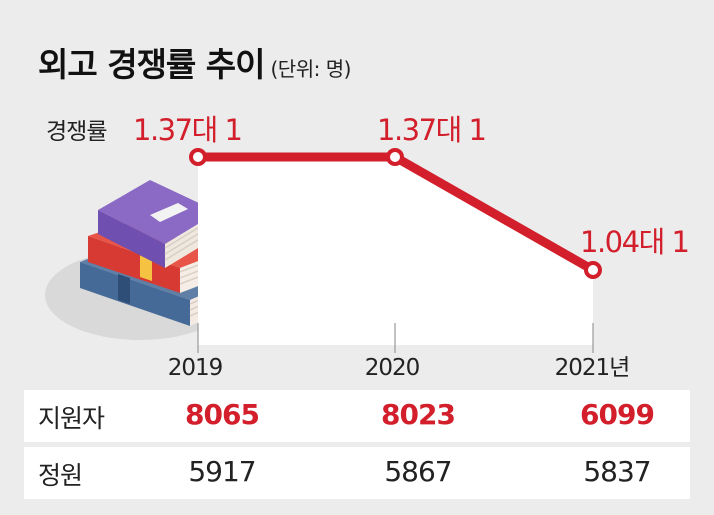  I want to click on value-label-2019: 1.37대 1, so click(187, 130).